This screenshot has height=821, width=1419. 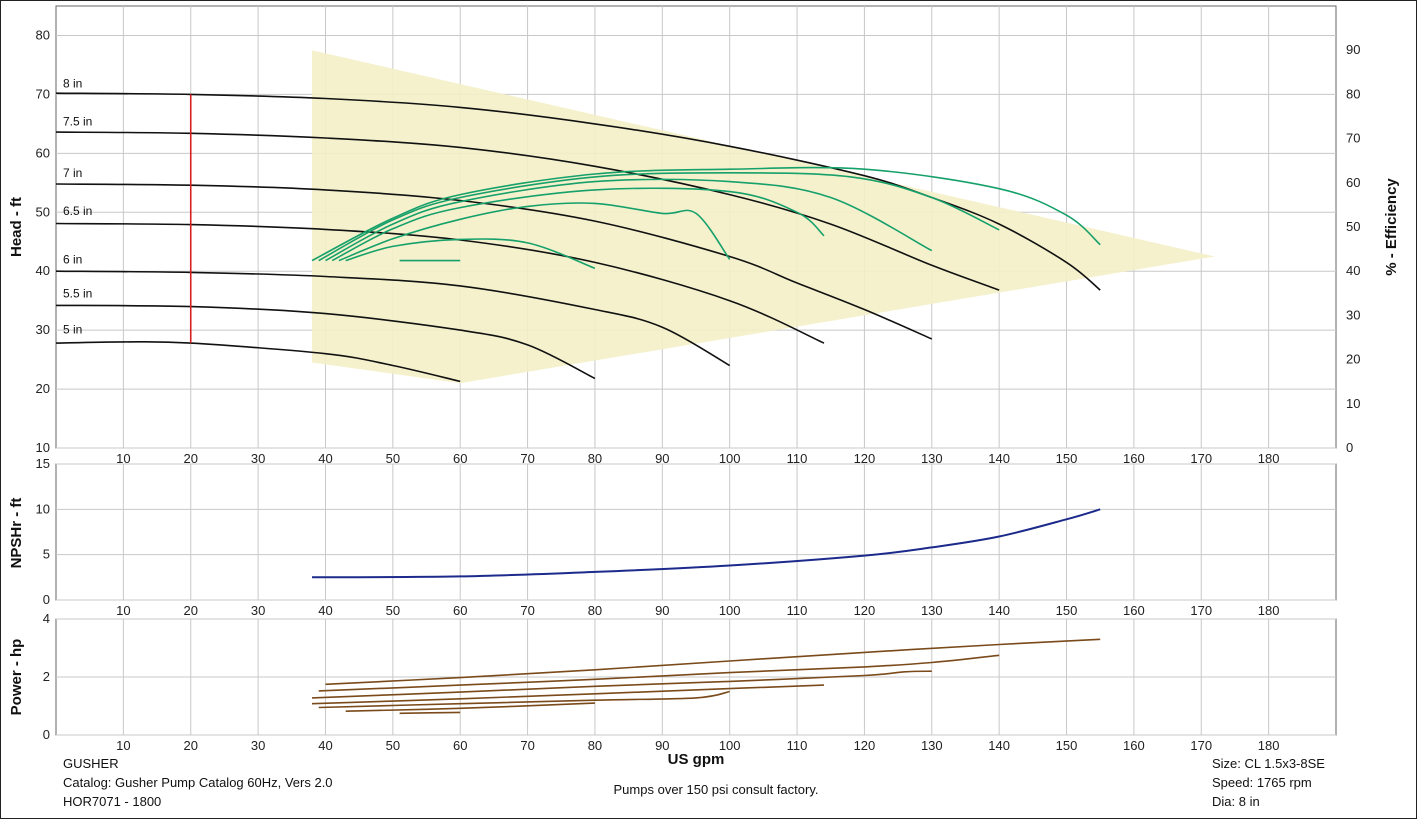 I want to click on power-x-tick-label: 160, so click(x=1134, y=745).